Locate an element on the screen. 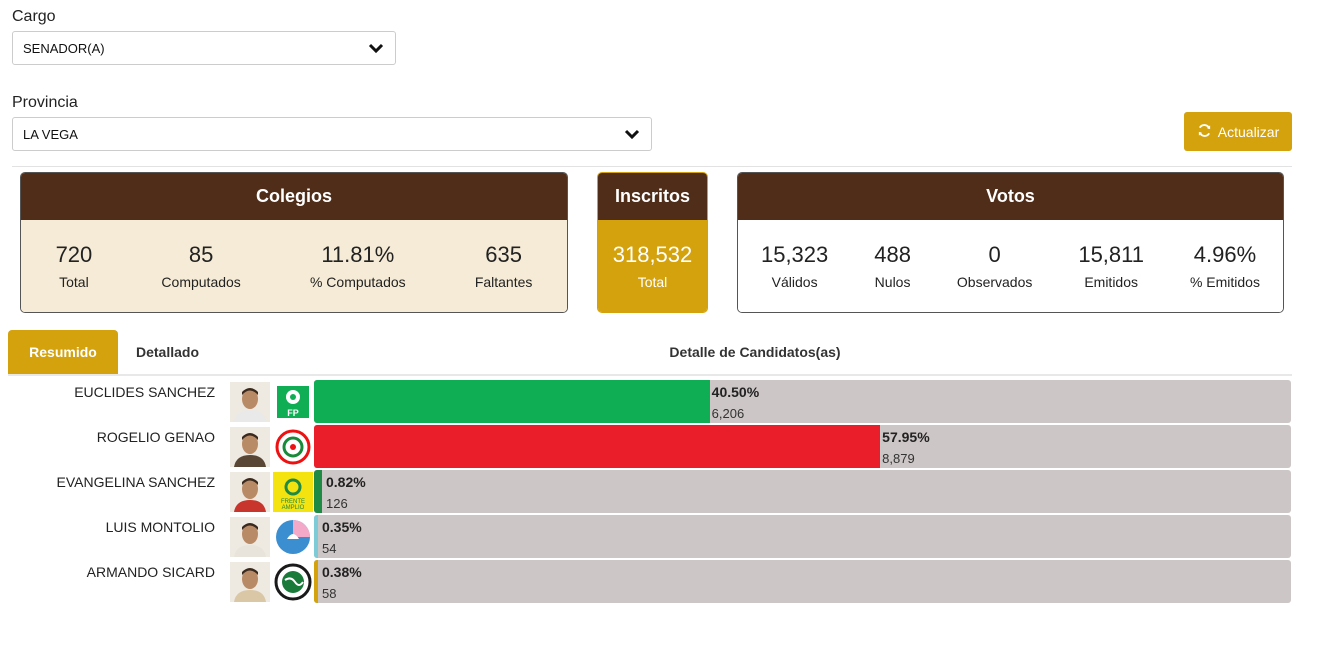  vote-count: 8,879 is located at coordinates (898, 458).